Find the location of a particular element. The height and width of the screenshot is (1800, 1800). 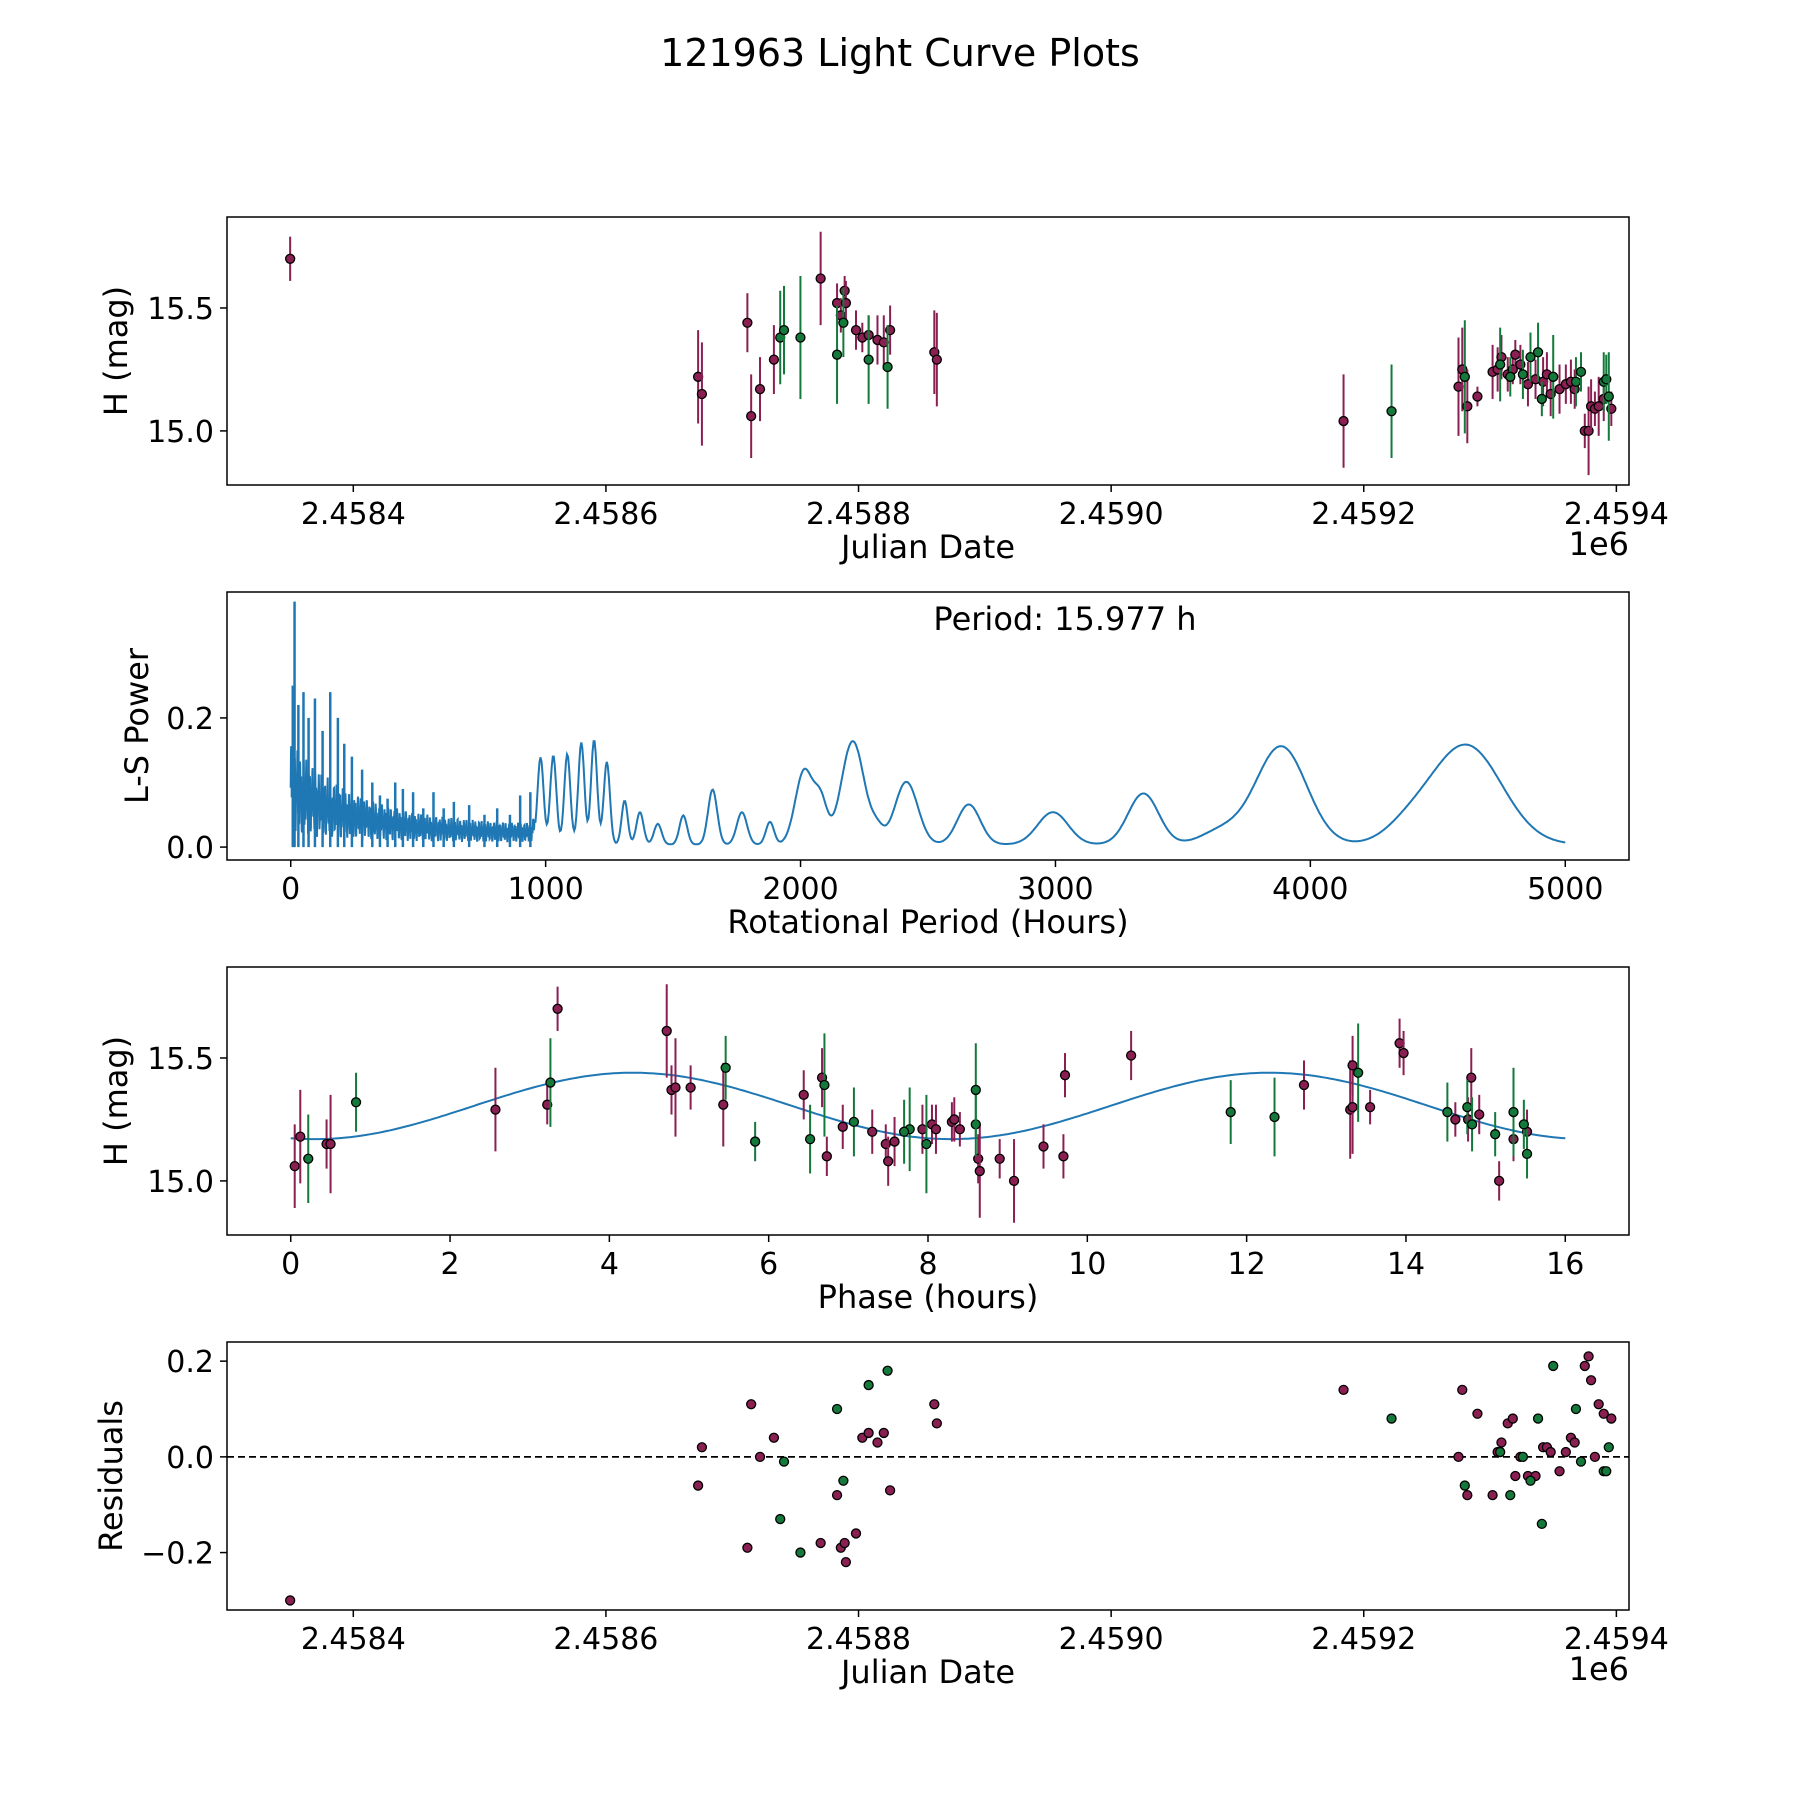

periodogram-ytick-label: 0.0 is located at coordinates (190, 848).